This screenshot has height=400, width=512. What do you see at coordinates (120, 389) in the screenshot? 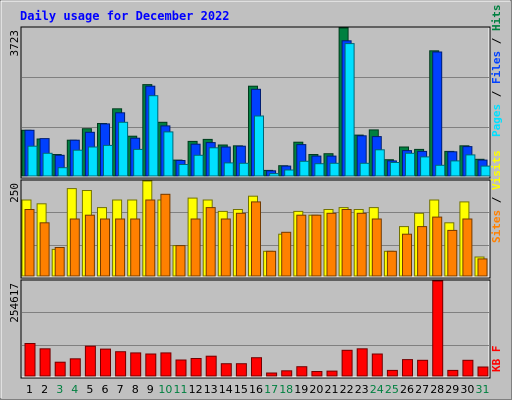
I see `x-tick-day-7: 7` at bounding box center [120, 389].